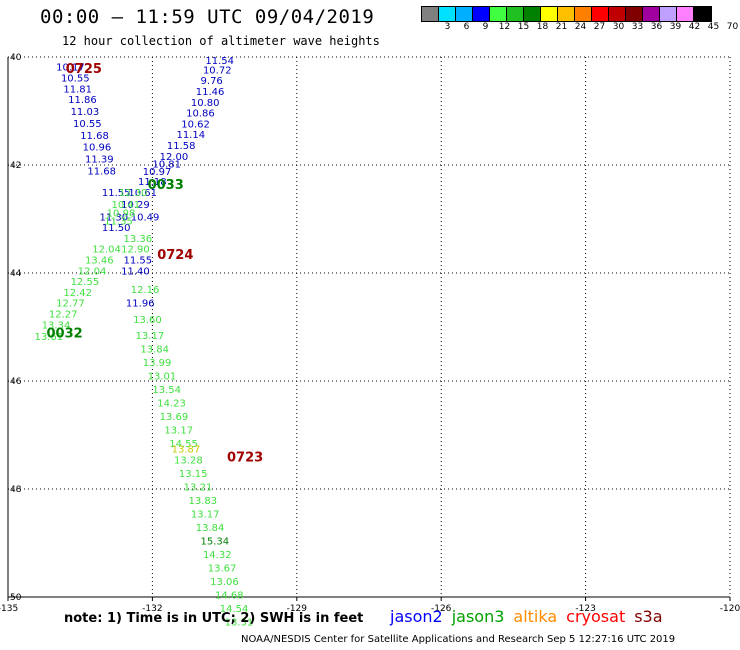 Image resolution: width=740 pixels, height=650 pixels. Describe the element at coordinates (239, 622) in the screenshot. I see `wave-height-value: 13.31` at that location.